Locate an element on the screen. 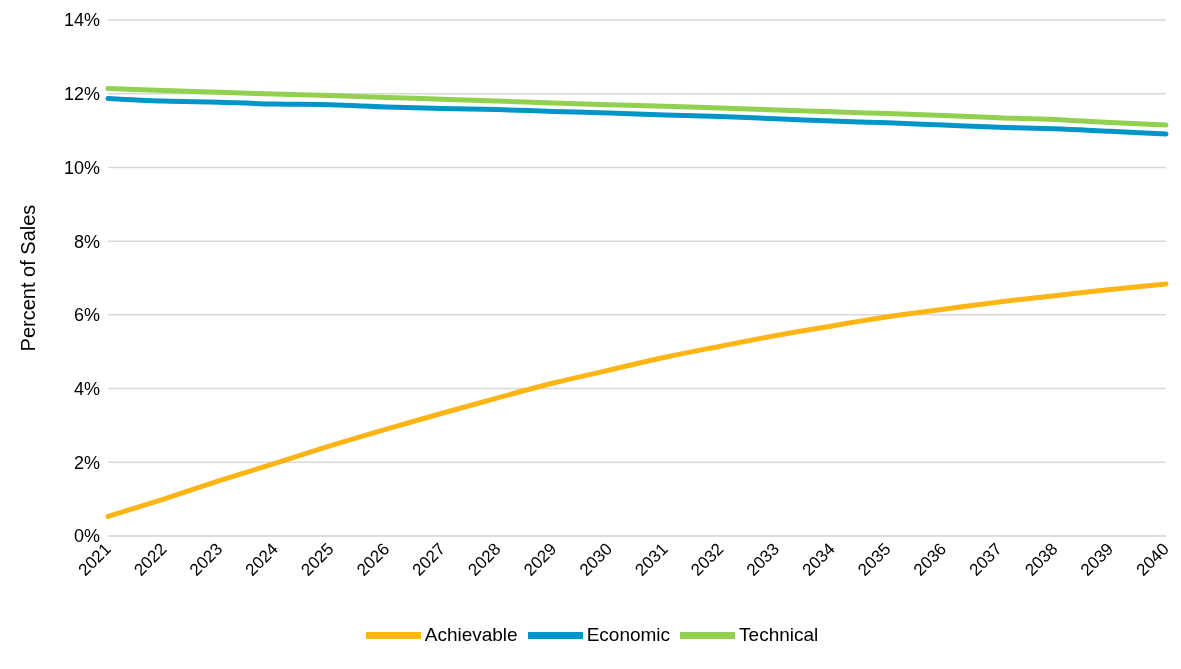 This screenshot has width=1181, height=669. legend-label: Achievable is located at coordinates (471, 634).